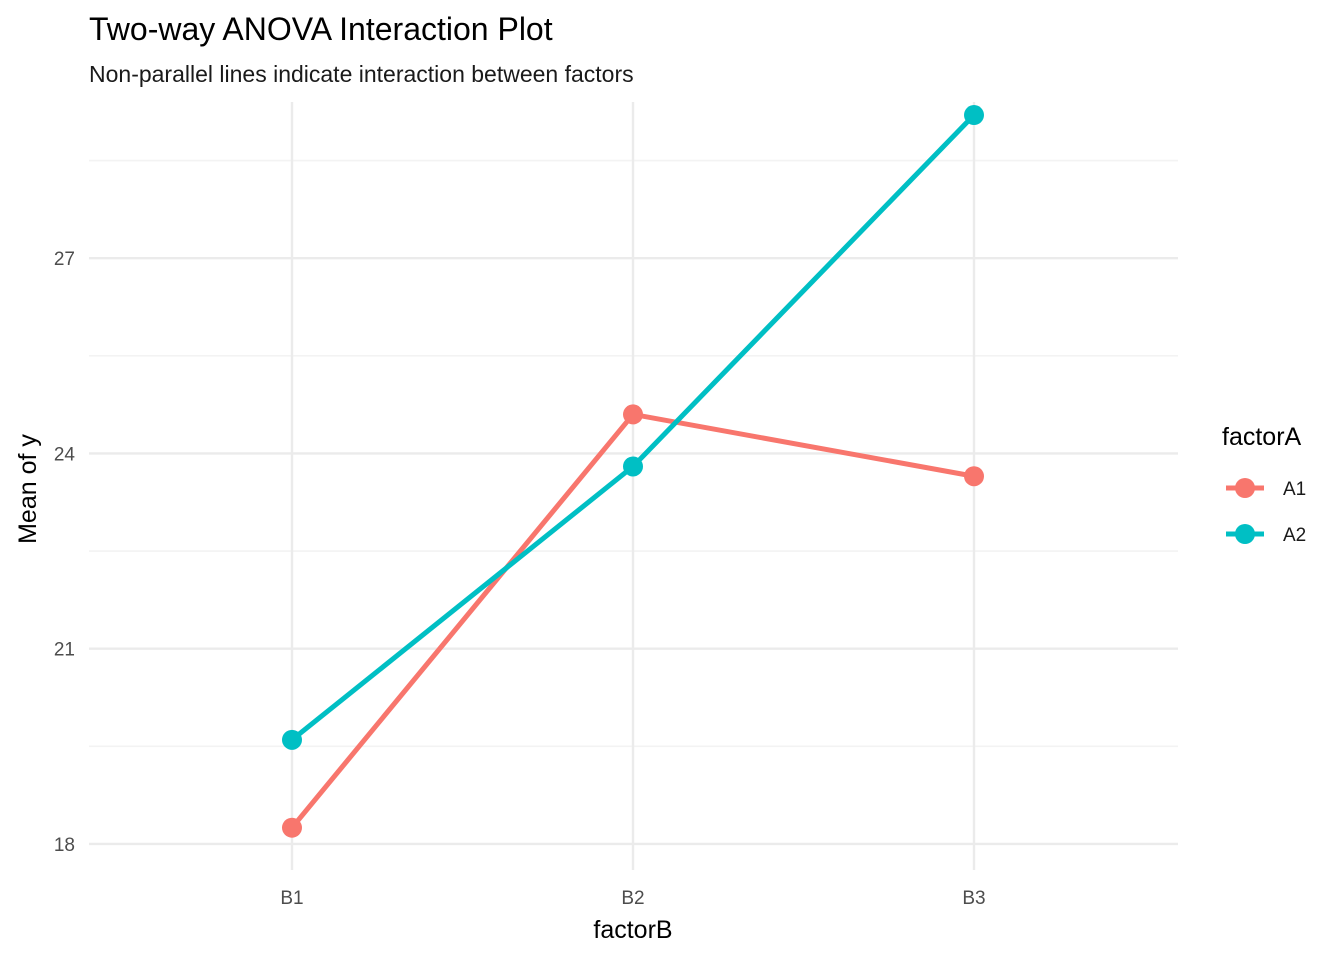 The height and width of the screenshot is (960, 1344). Describe the element at coordinates (1266, 535) in the screenshot. I see `legend-item-a2: A2` at that location.